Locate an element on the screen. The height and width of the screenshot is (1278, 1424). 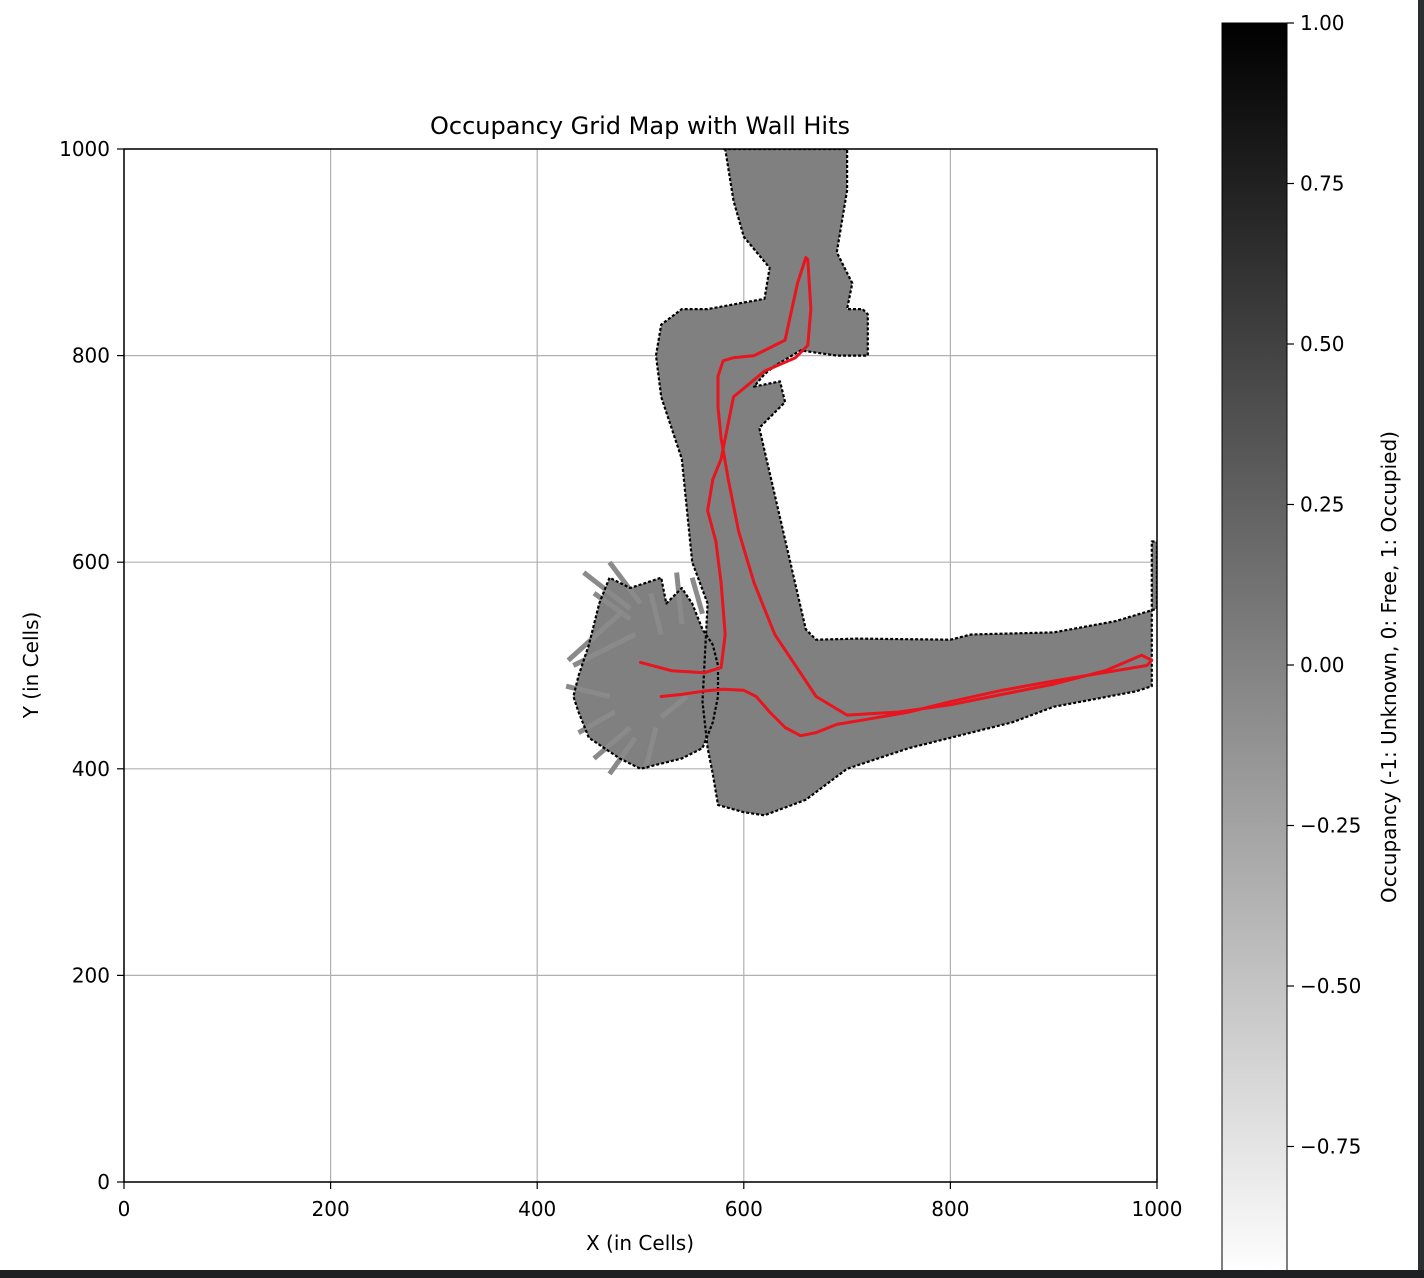
x-tick-label: 200 is located at coordinates (331, 1209).